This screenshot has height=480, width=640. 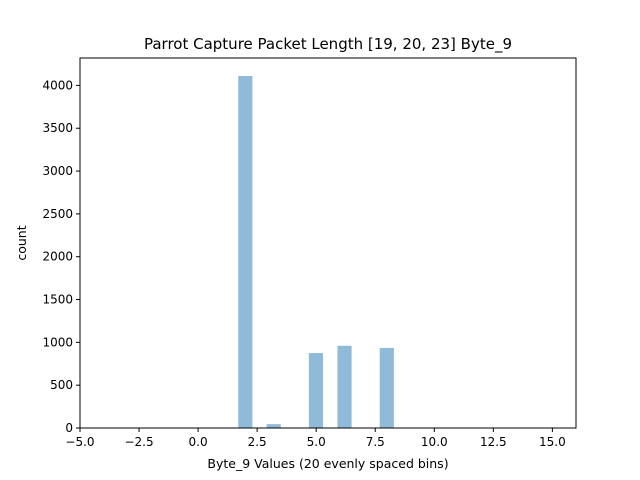 I want to click on y-tick-label: 1000, so click(x=57, y=342).